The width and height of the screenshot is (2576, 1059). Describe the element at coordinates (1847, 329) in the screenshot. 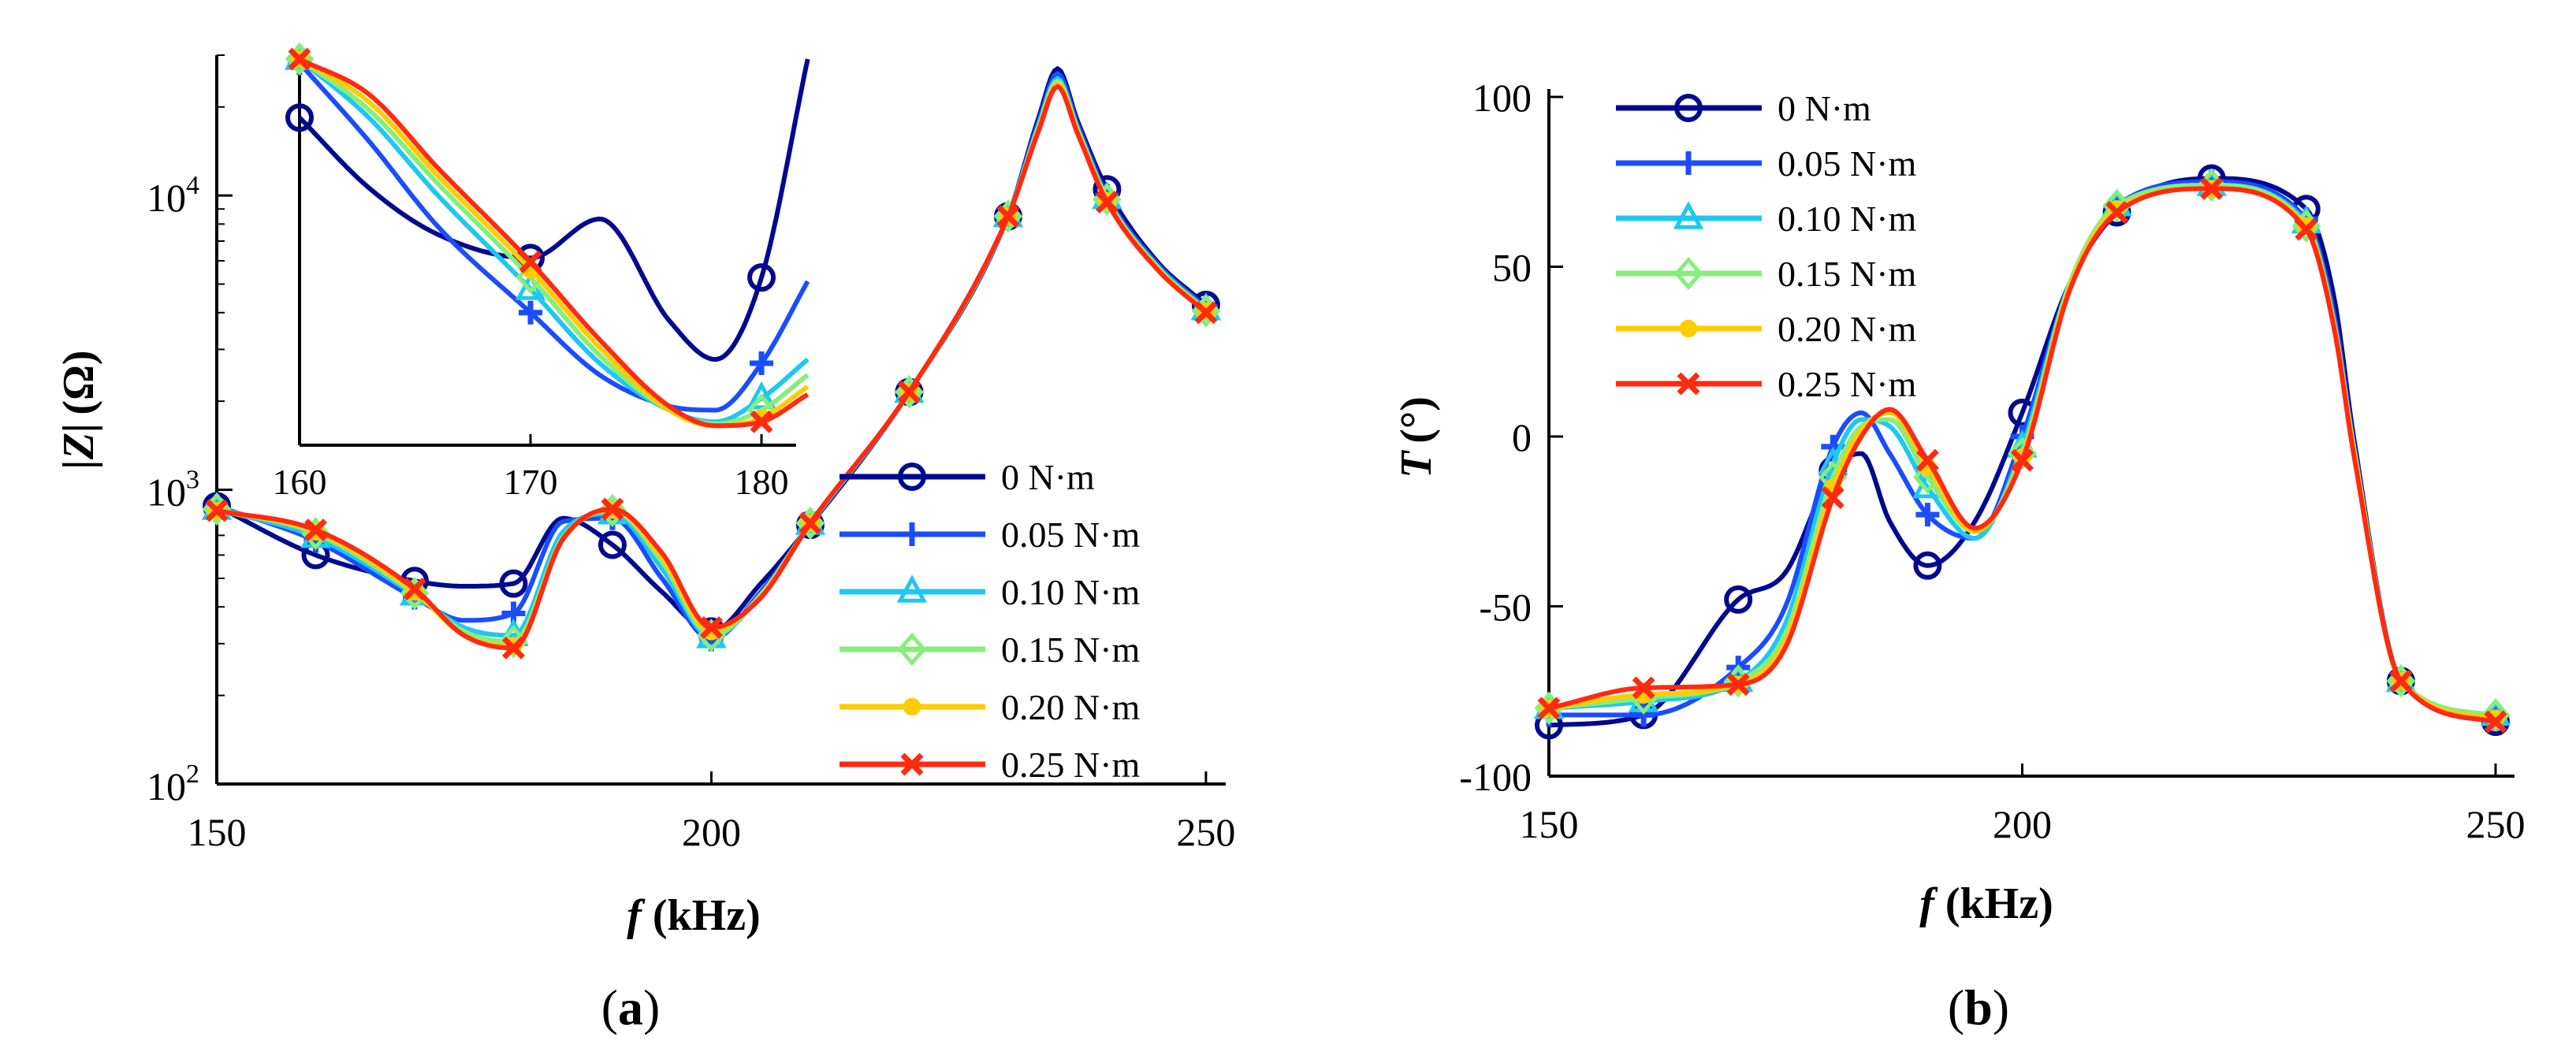

I see `panel-b-legend-label-4: 0.20 N·m` at that location.